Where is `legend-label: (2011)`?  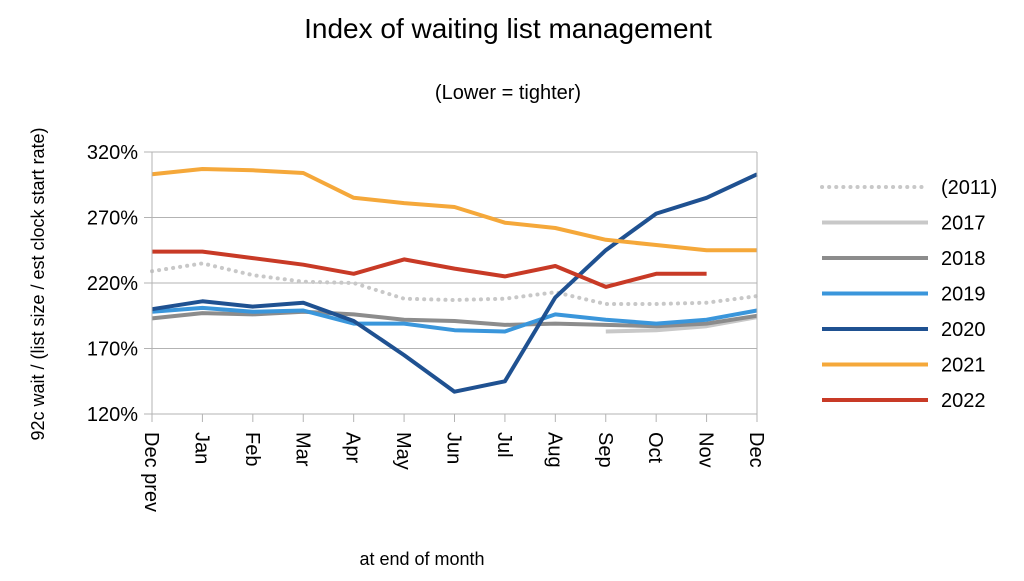 legend-label: (2011) is located at coordinates (969, 188).